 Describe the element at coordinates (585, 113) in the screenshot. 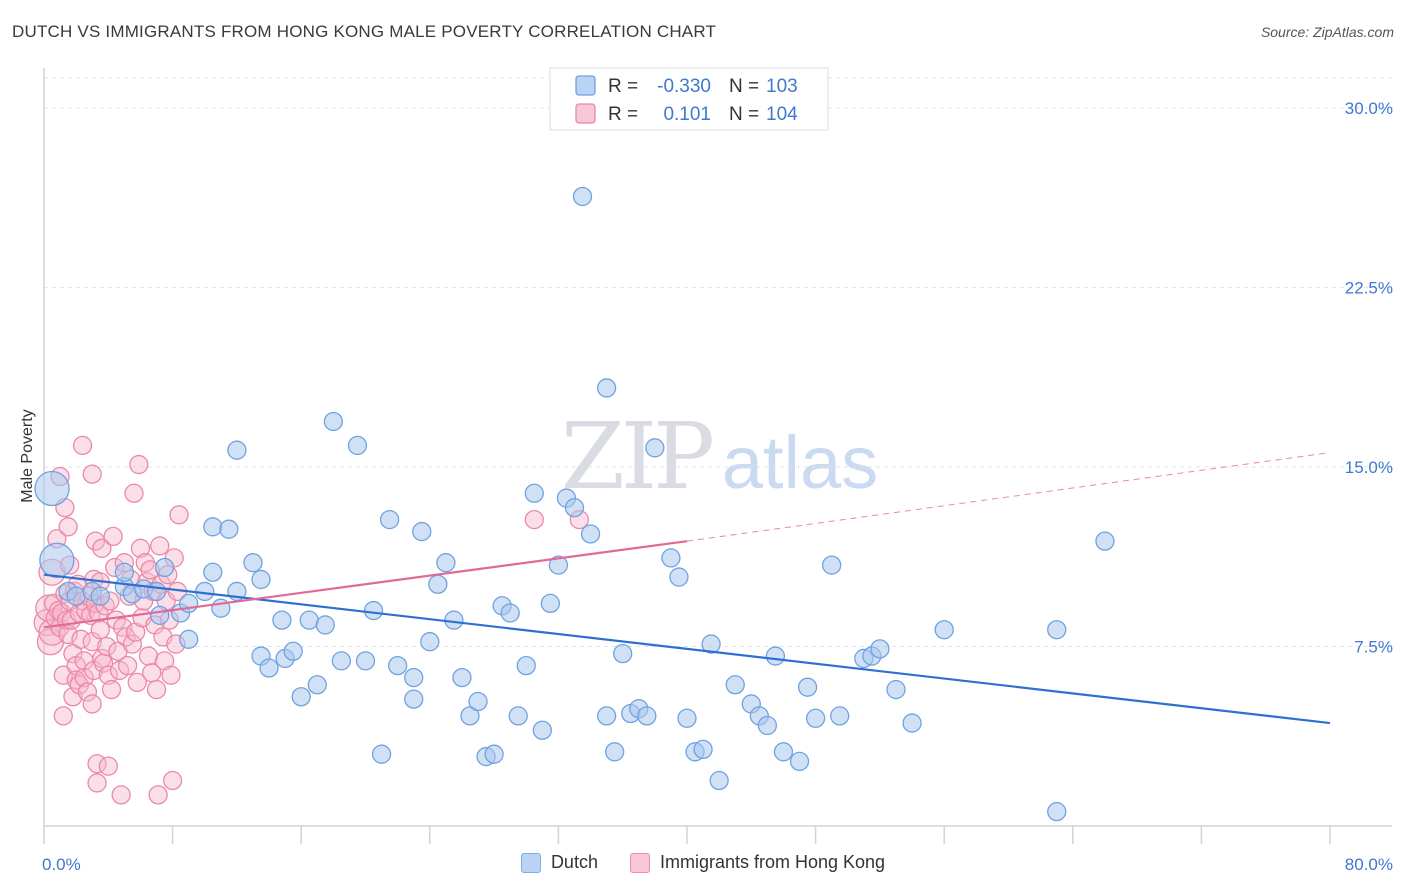

I see `hong-kong-legend-swatch` at that location.